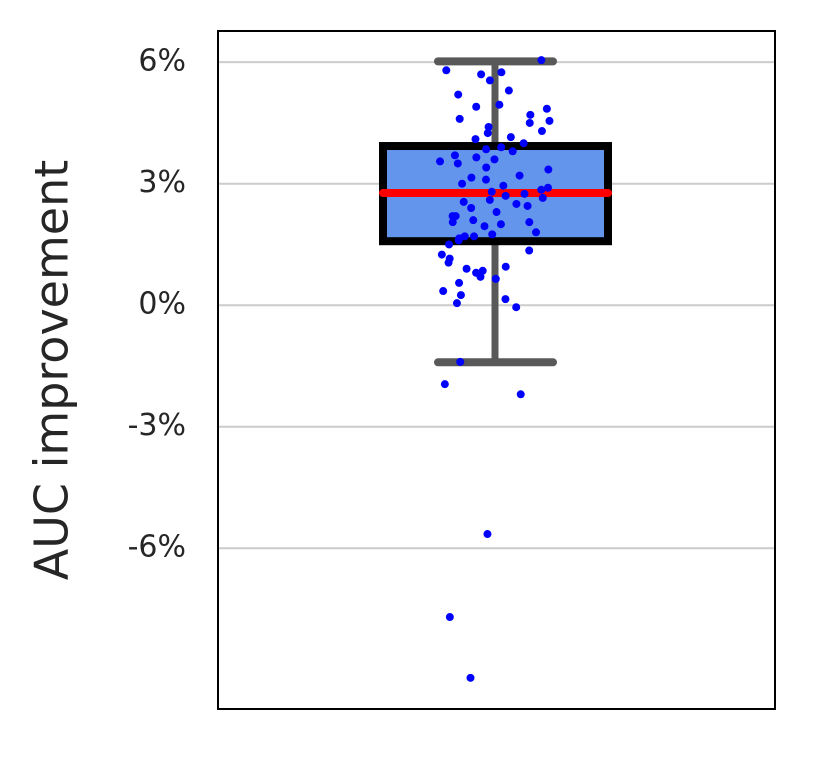  What do you see at coordinates (157, 425) in the screenshot?
I see `y-tick-label: -3%` at bounding box center [157, 425].